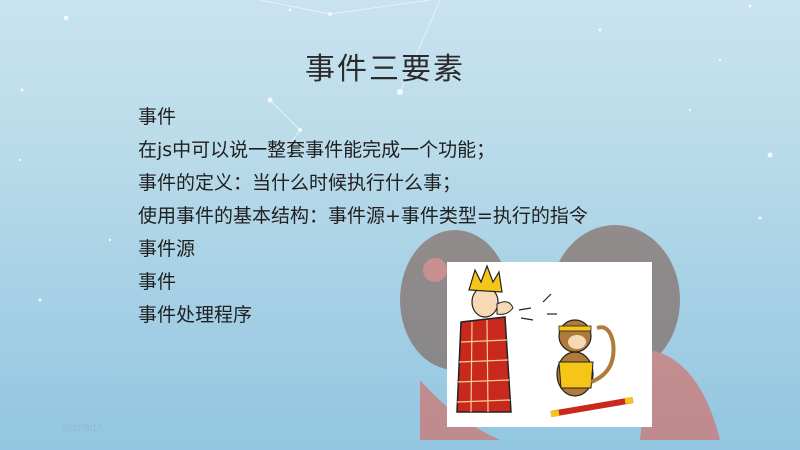 This screenshot has width=800, height=450. Describe the element at coordinates (317, 150) in the screenshot. I see `bullet-item: 在js中可以说一整套事件能完成一个功能；` at that location.